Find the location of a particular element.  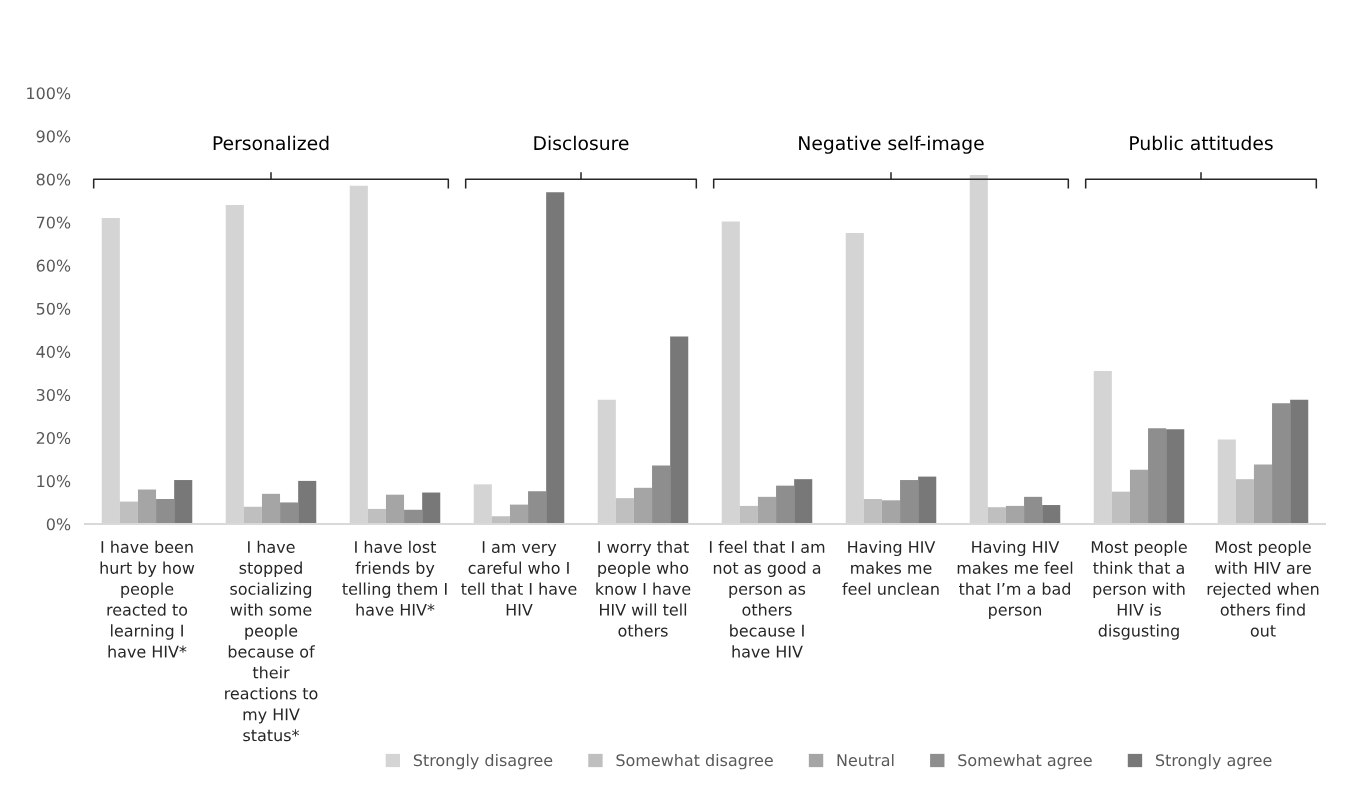

y-tick-label: 100% is located at coordinates (49, 93).